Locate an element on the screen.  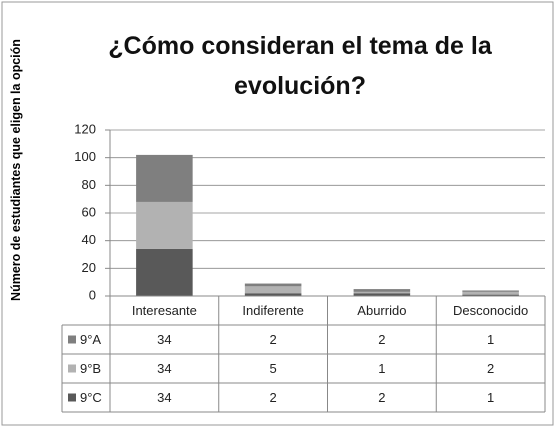
y-tick-label: 60 is located at coordinates (89, 211).